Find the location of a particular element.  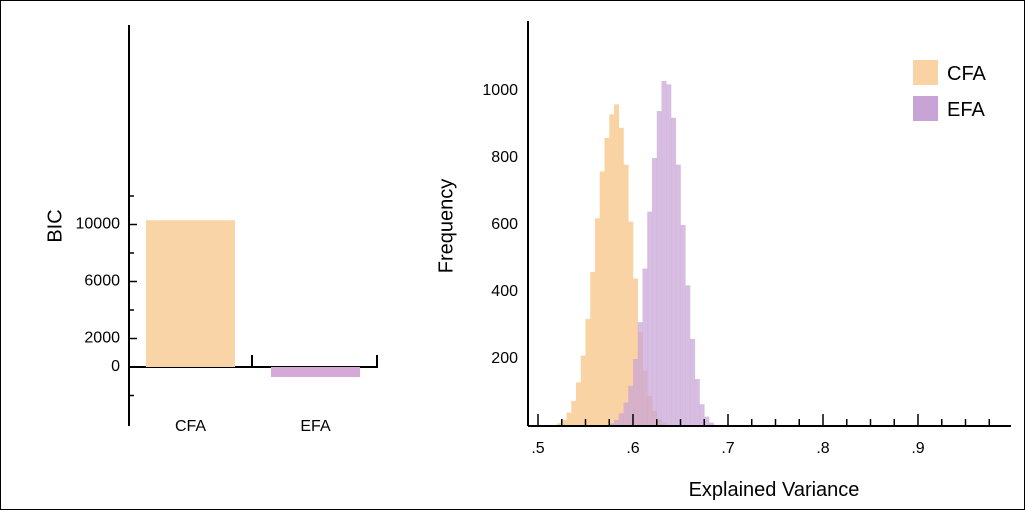

hist-y-tick-label: 200 is located at coordinates (504, 358).